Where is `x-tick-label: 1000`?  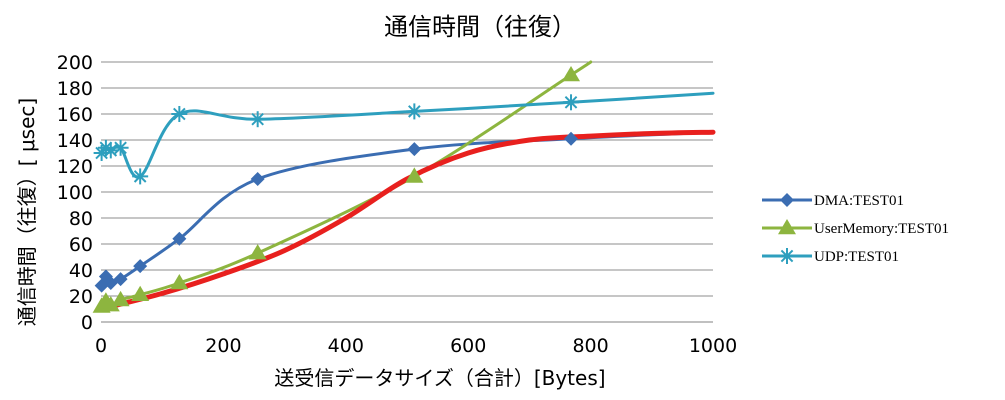 x-tick-label: 1000 is located at coordinates (713, 346).